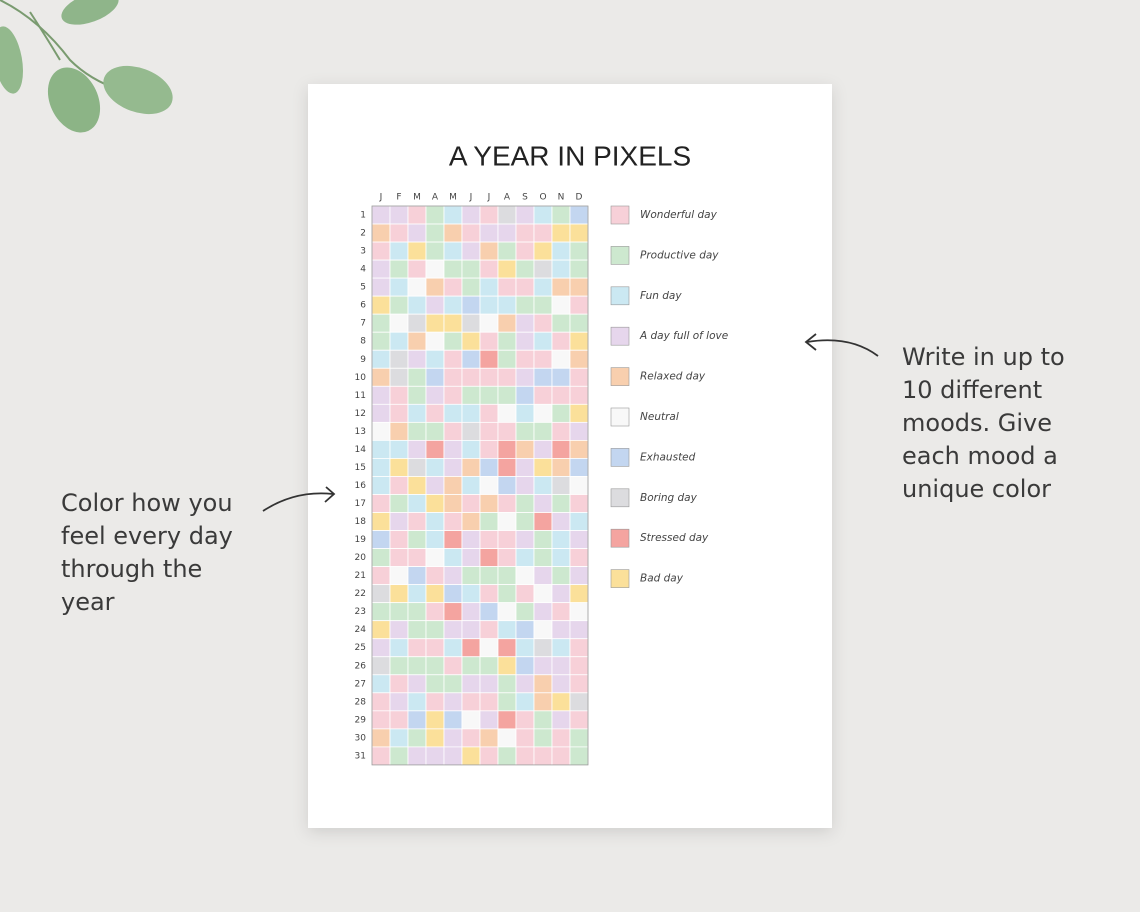 The image size is (1140, 912). Describe the element at coordinates (361, 558) in the screenshot. I see `day-label: 20` at that location.